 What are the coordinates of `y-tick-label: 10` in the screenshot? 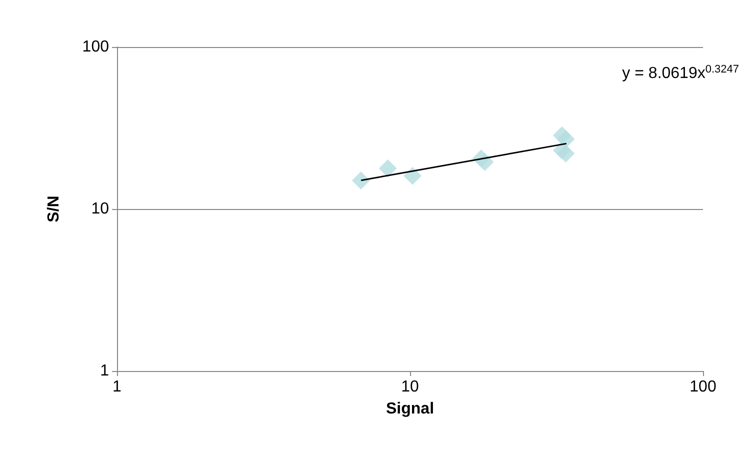 It's located at (100, 209).